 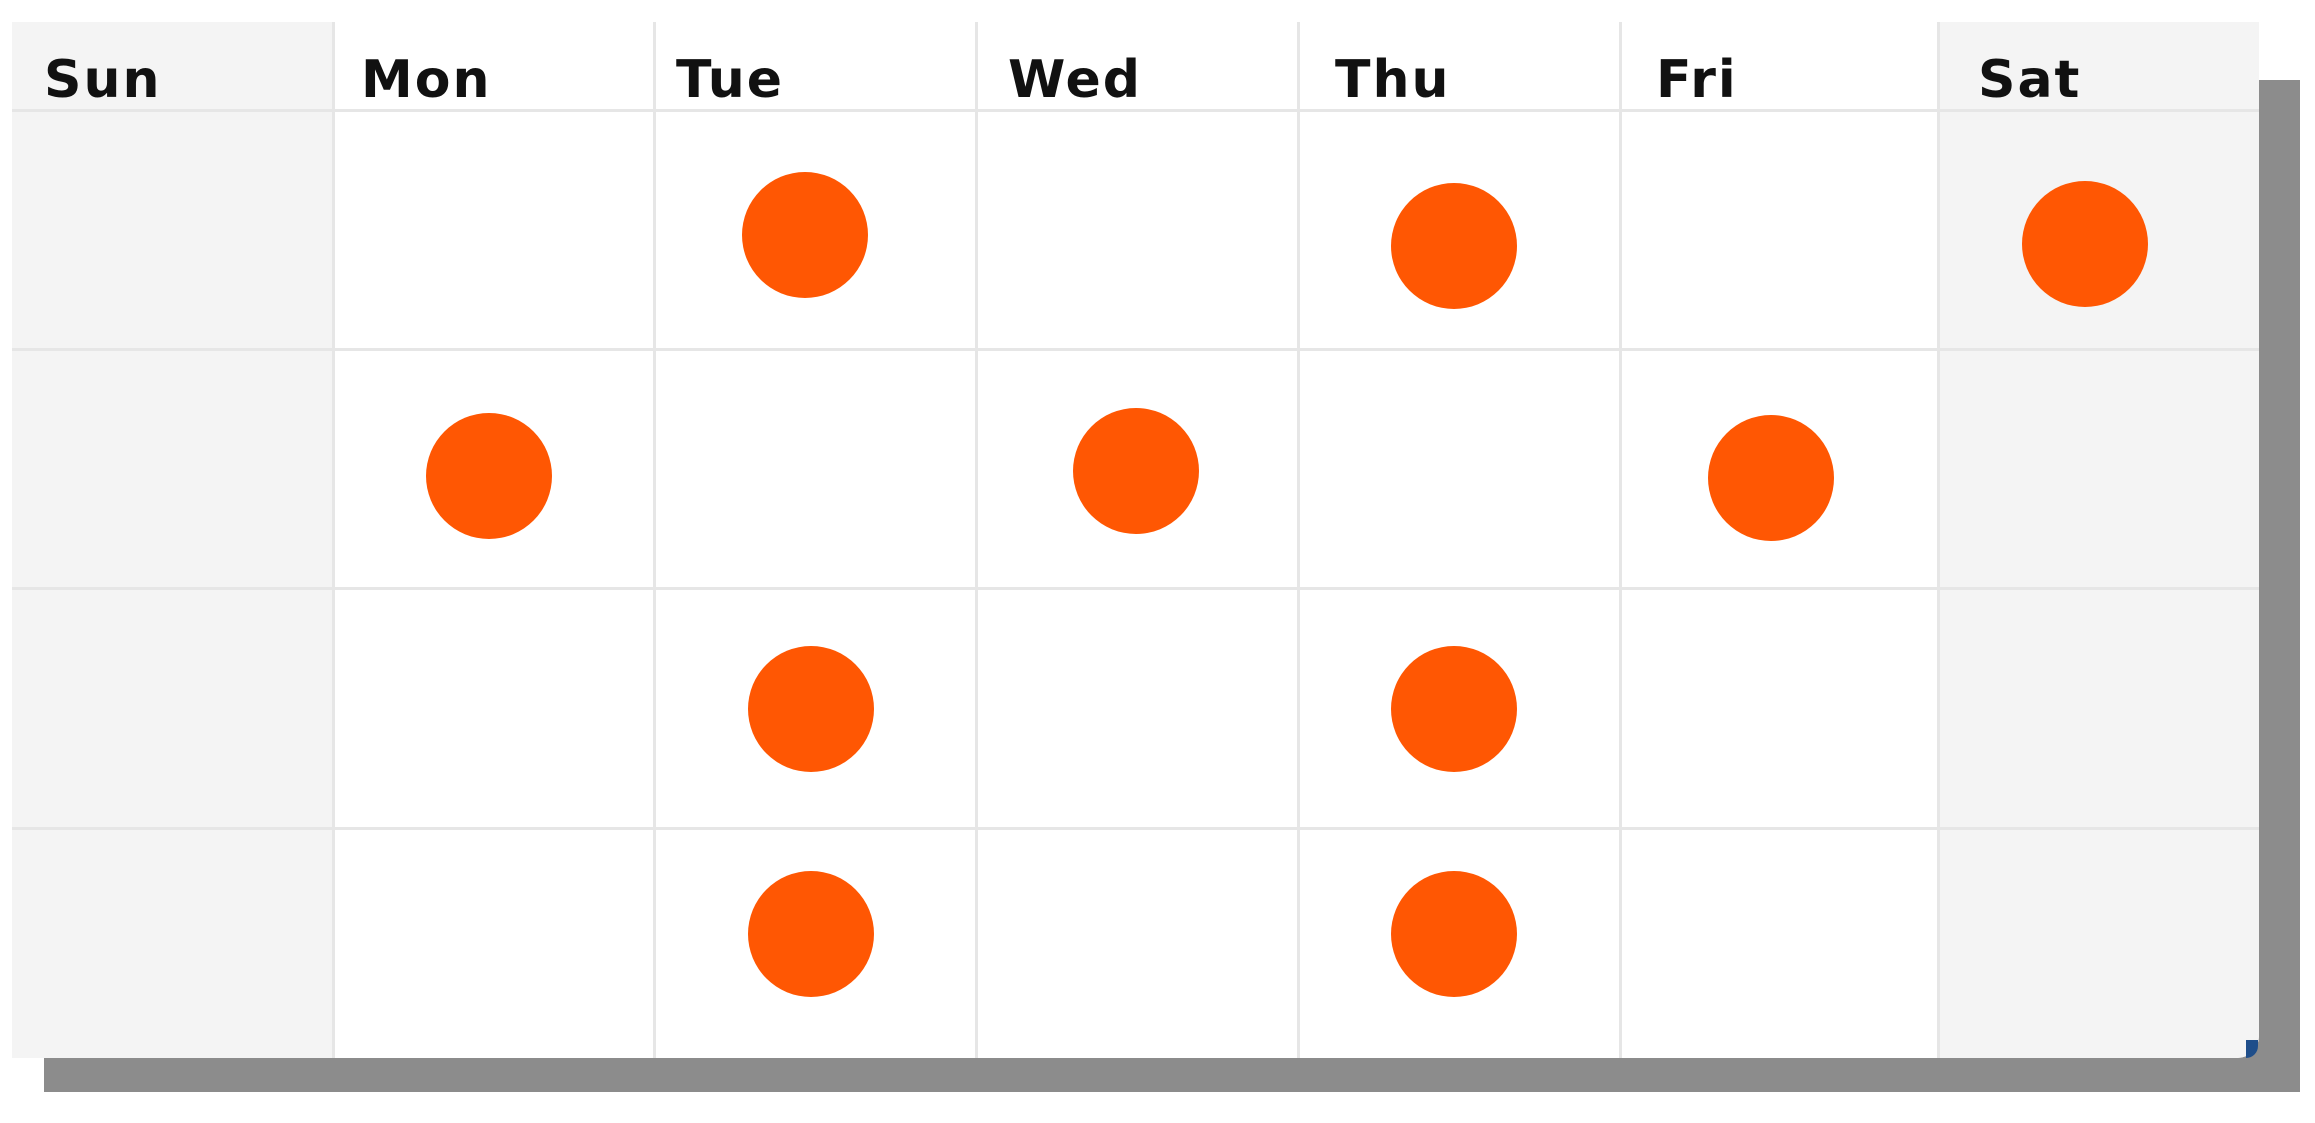 What do you see at coordinates (1393, 80) in the screenshot?
I see `day-header-thu: Thu` at bounding box center [1393, 80].